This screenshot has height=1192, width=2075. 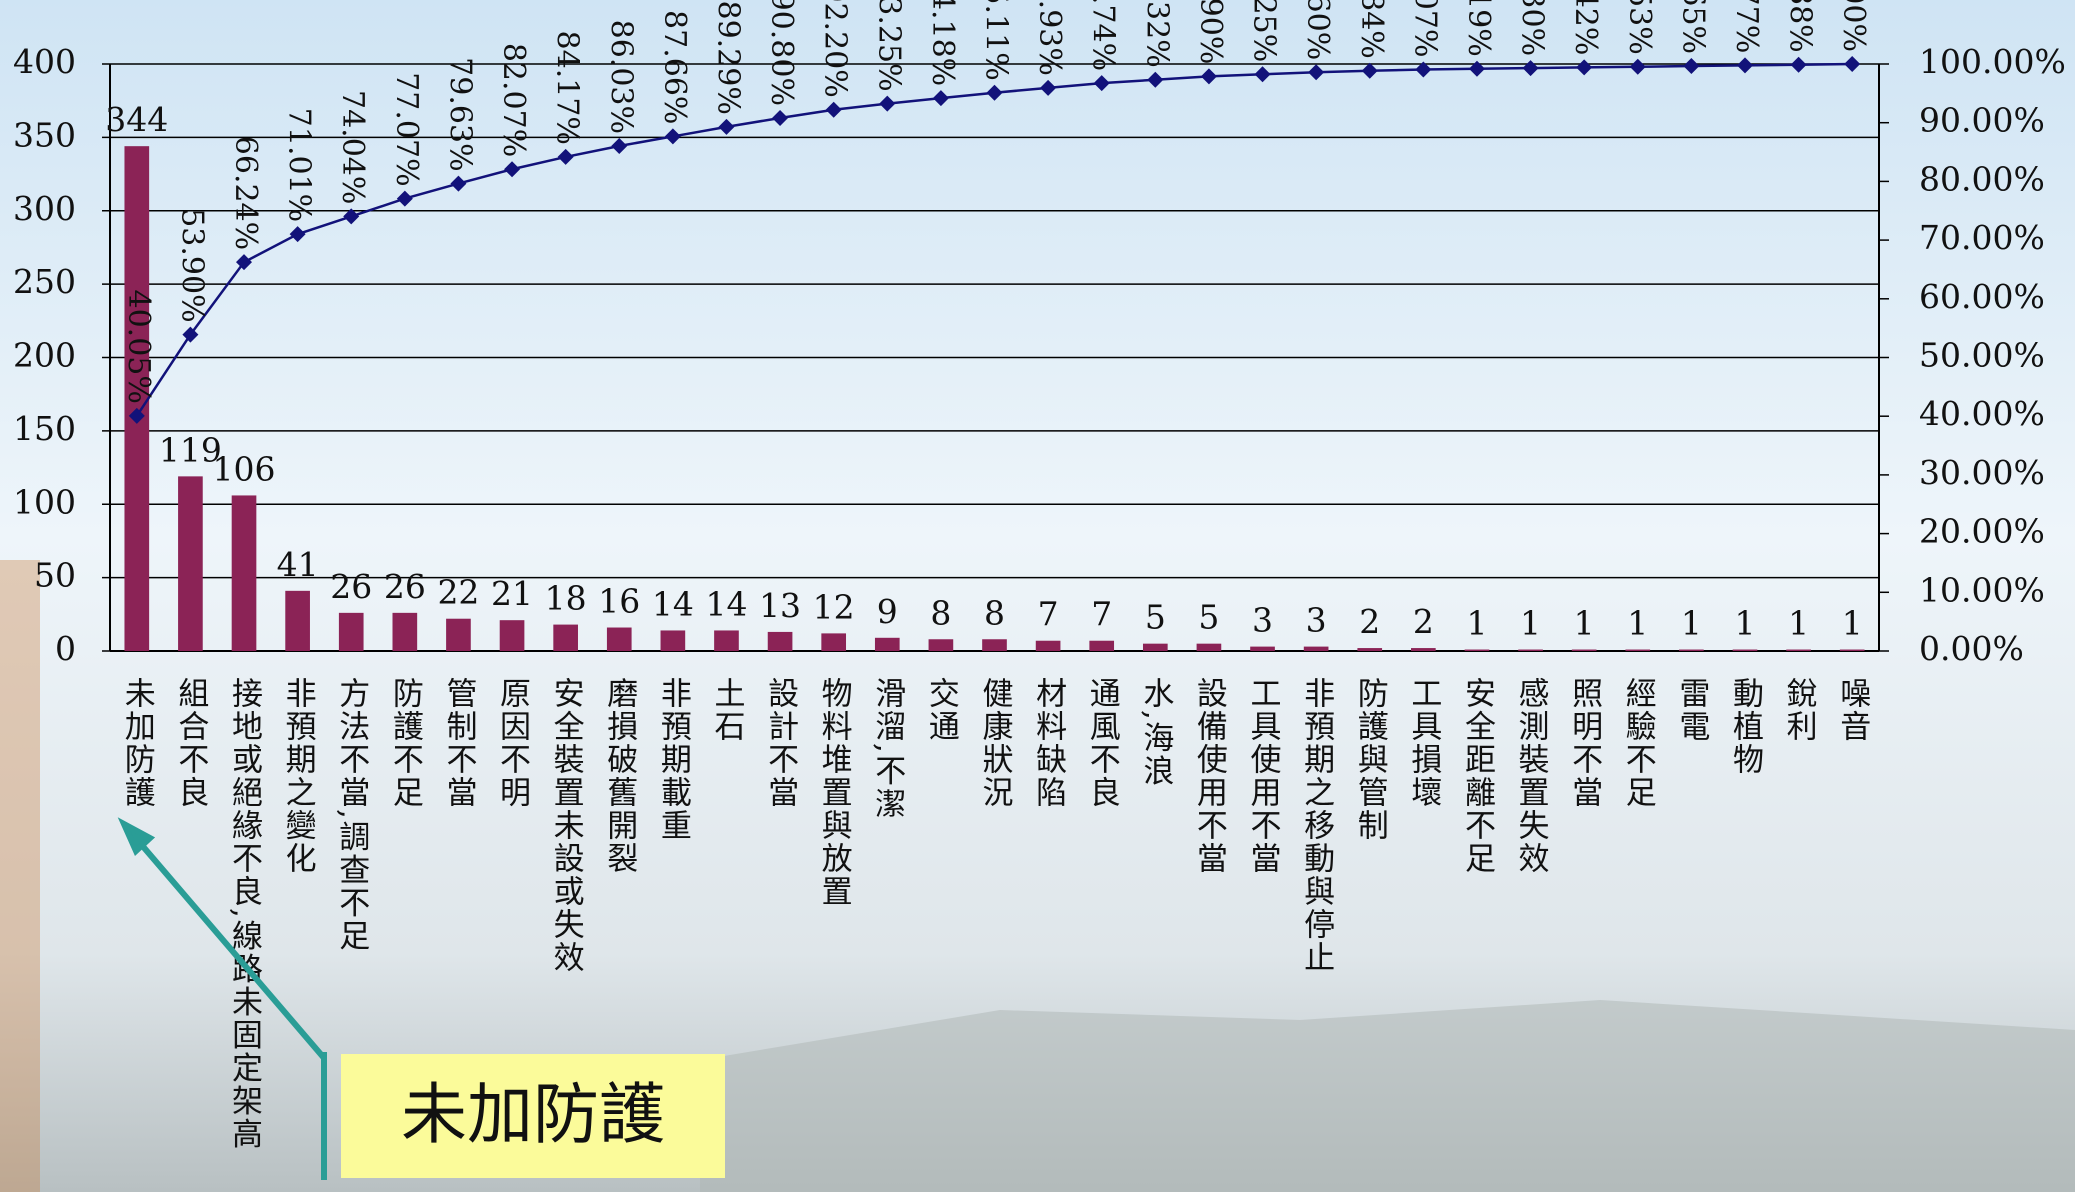 What do you see at coordinates (780, 605) in the screenshot?
I see `bar-value-label: 13` at bounding box center [780, 605].